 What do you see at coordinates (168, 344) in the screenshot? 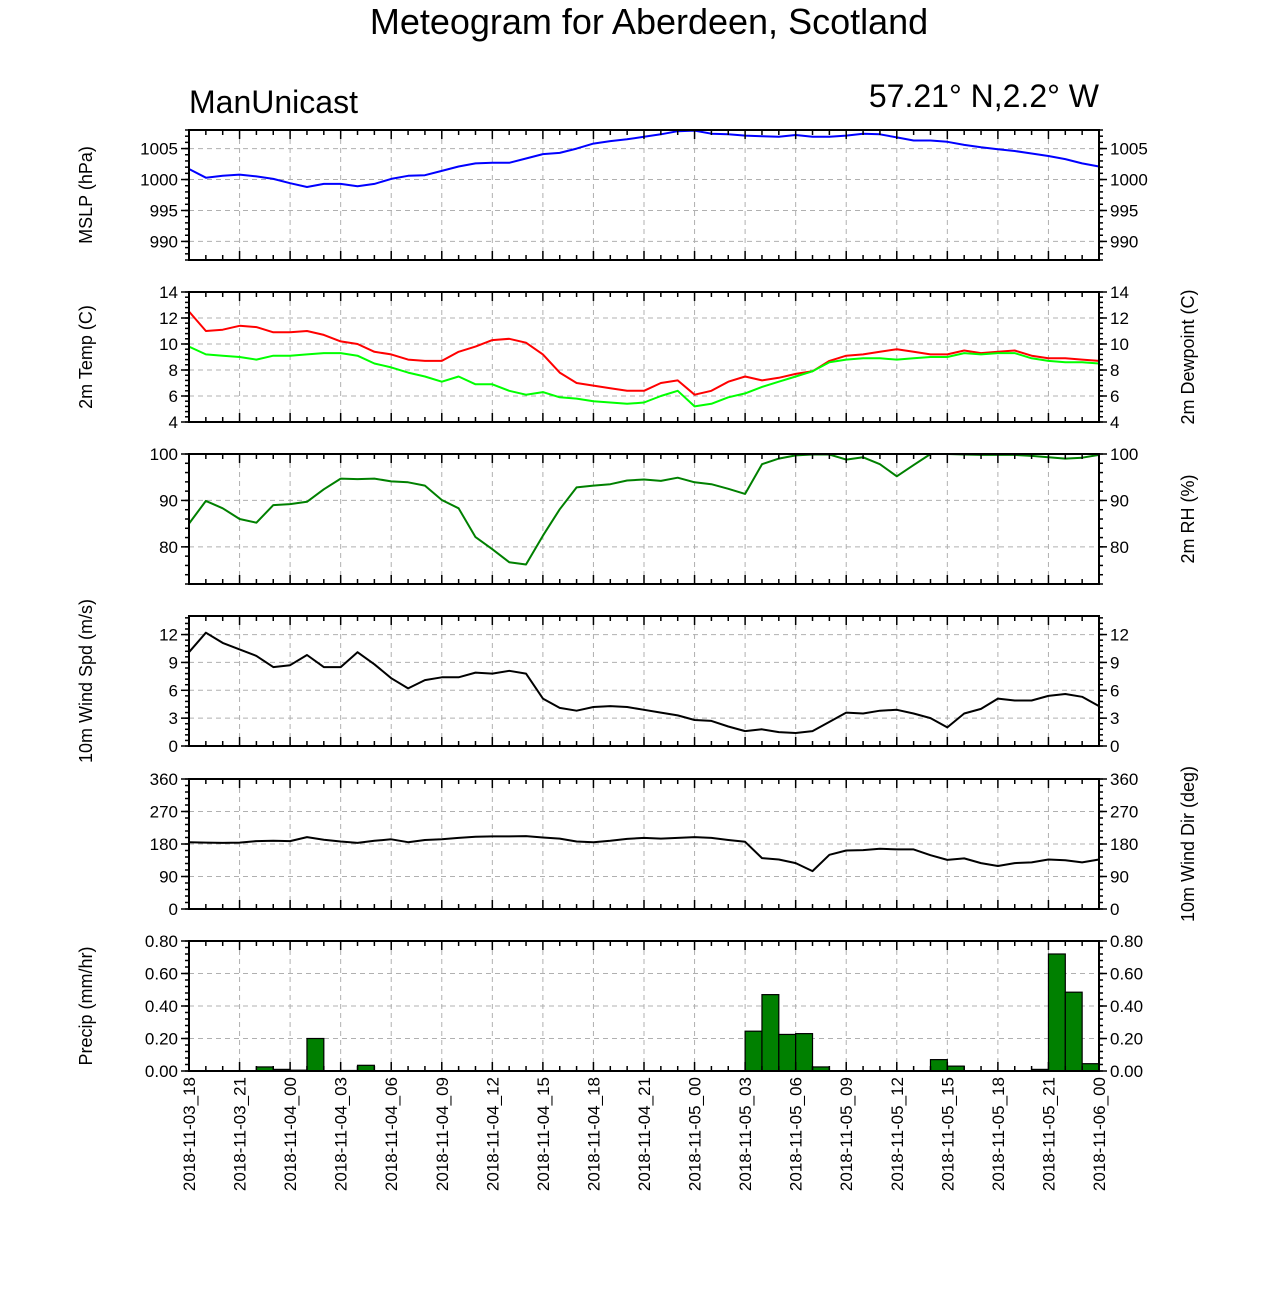
I see `y-tick-label-left: 10` at bounding box center [168, 344].